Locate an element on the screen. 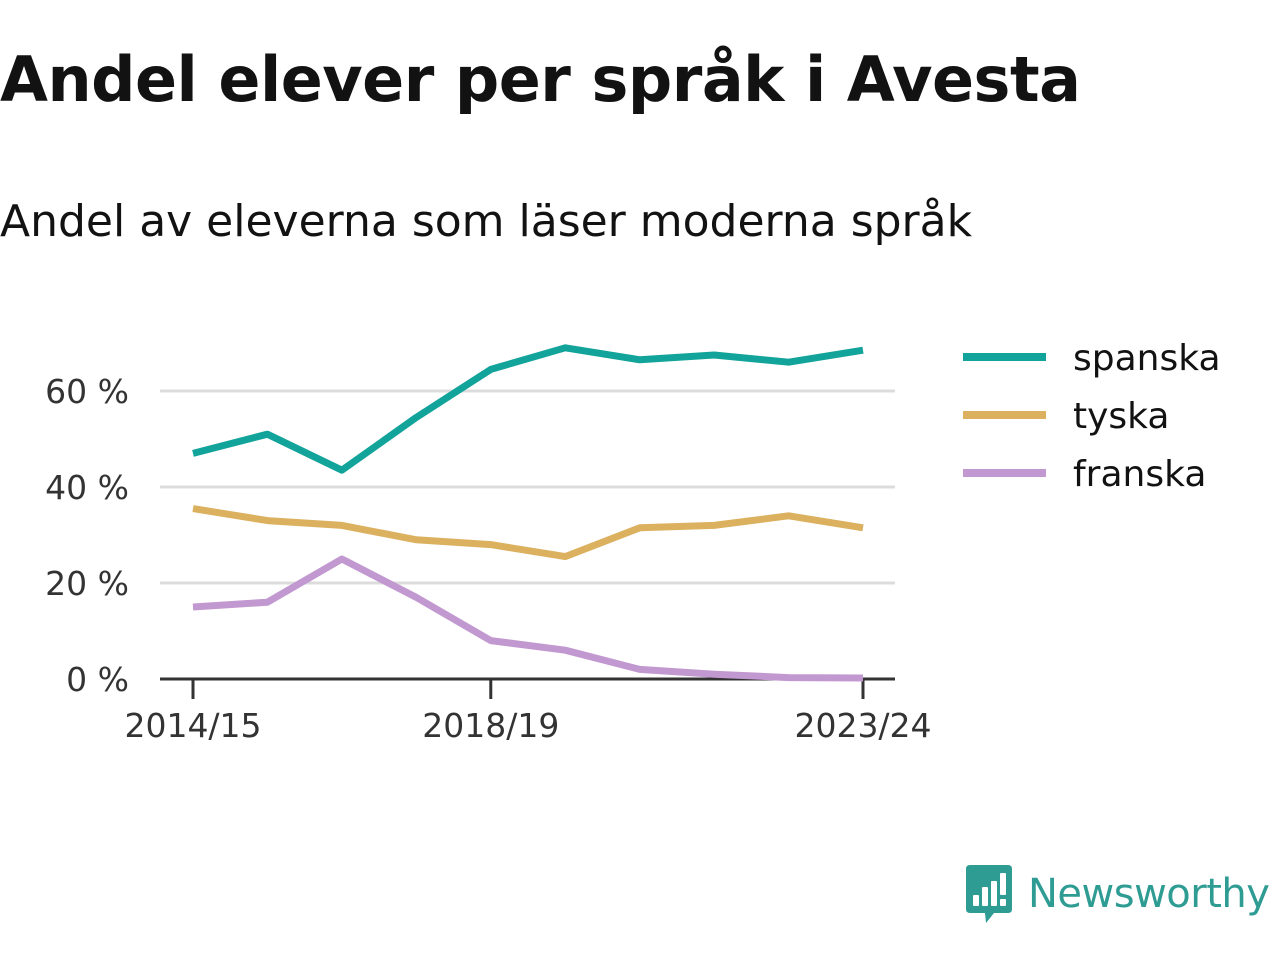  newsworthy-logo-icon is located at coordinates (989, 894).